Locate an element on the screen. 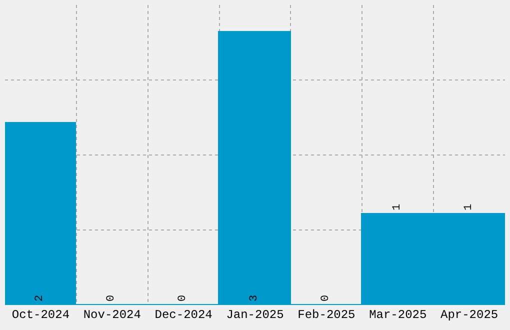  x-tick-label: Feb-2025 is located at coordinates (327, 315).